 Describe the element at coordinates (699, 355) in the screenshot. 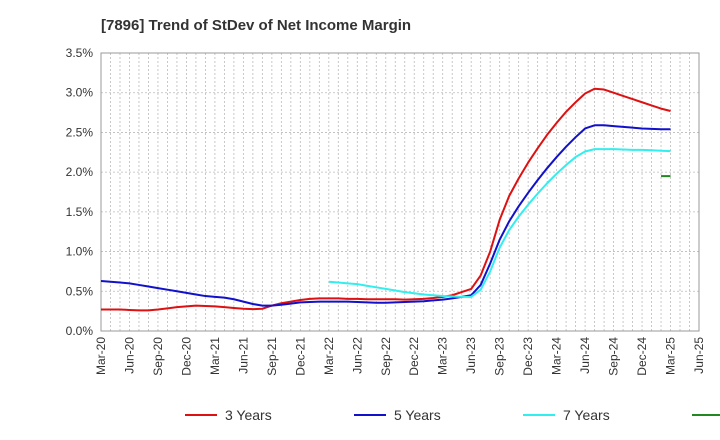

I see `x-tick-label: Jun-25` at that location.